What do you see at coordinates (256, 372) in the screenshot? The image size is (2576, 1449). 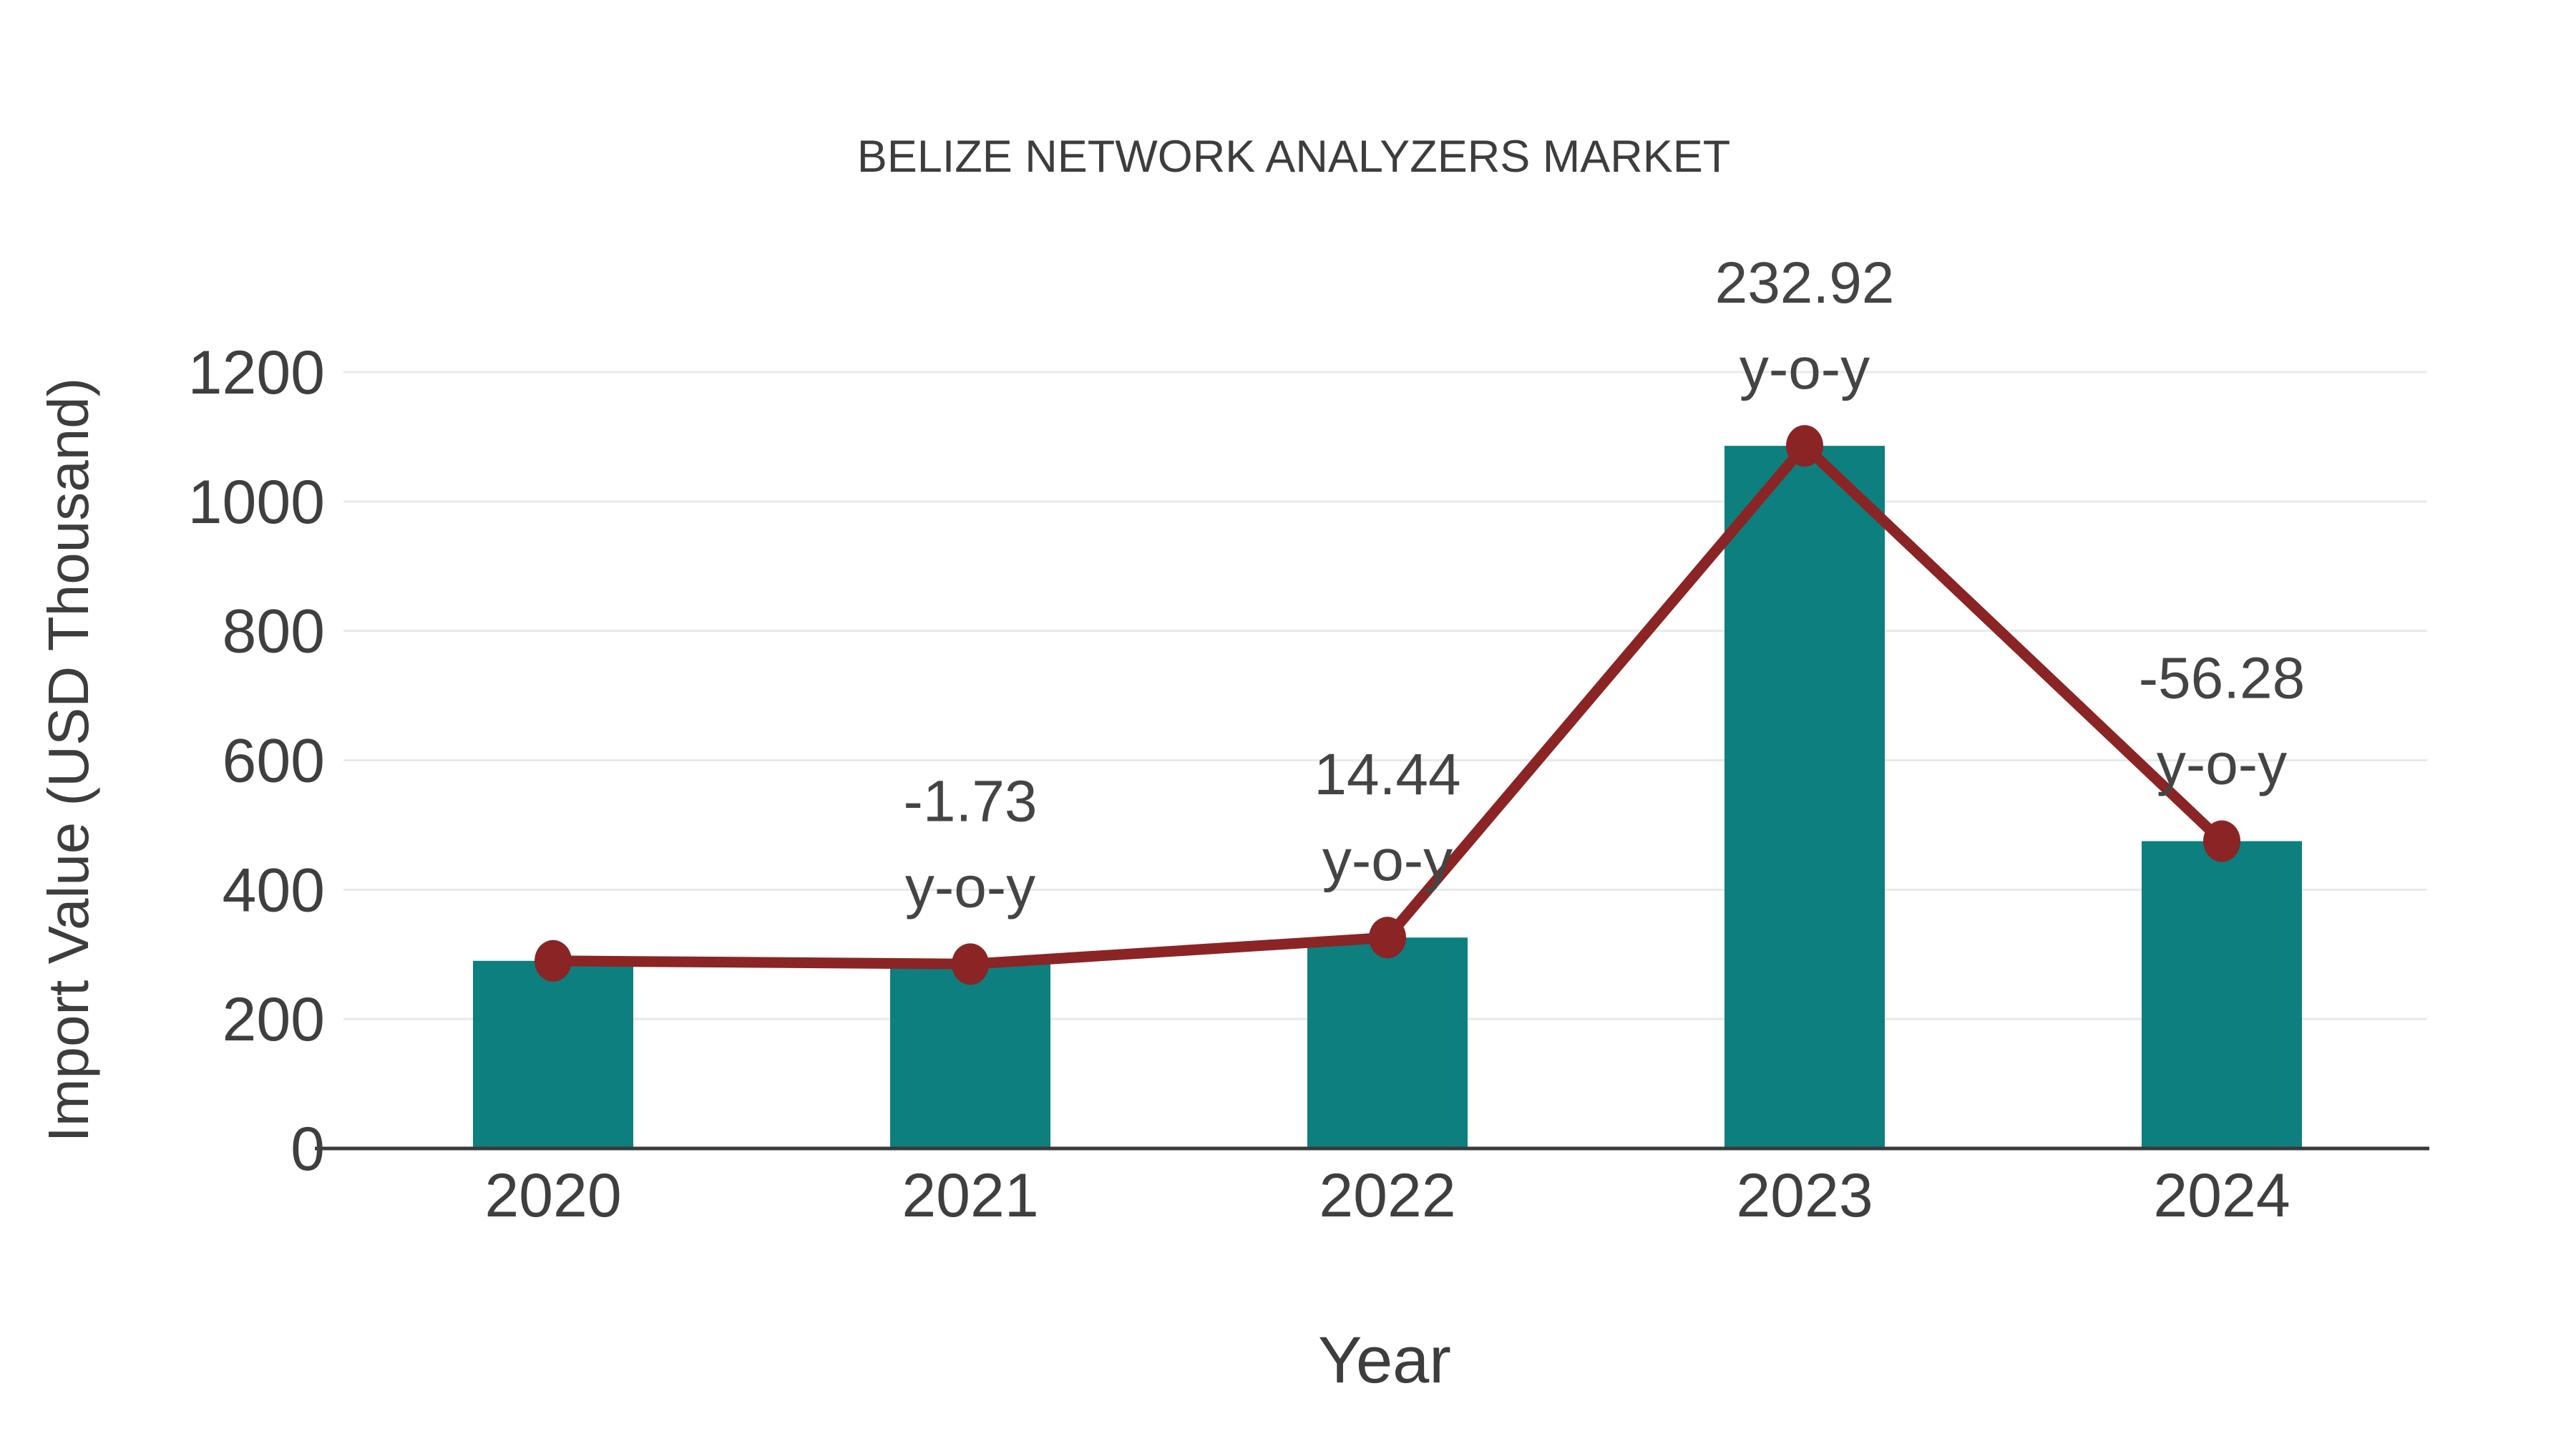 I see `y-tick-label-1200: 1200` at bounding box center [256, 372].